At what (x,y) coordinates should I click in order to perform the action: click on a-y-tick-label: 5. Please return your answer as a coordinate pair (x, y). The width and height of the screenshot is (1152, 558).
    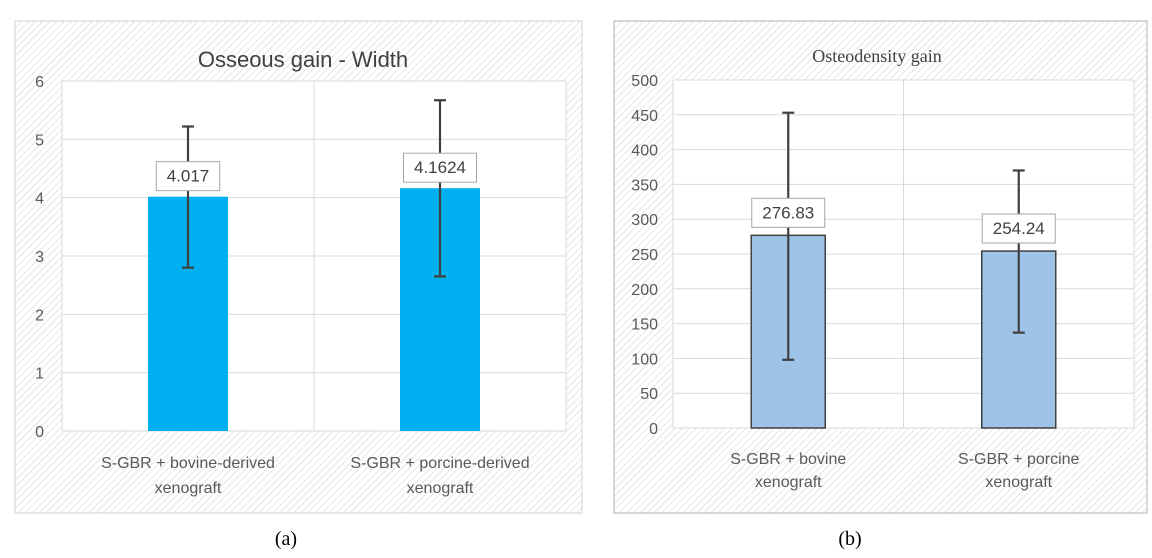
    Looking at the image, I should click on (39, 140).